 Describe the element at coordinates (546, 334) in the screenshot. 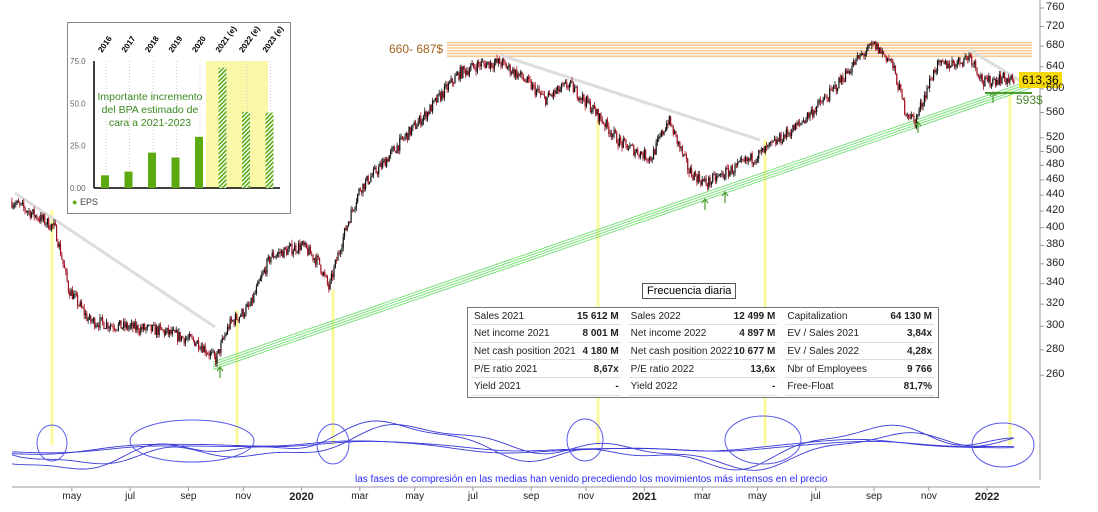

I see `table-cell: Net income 2021 8 001 M` at that location.